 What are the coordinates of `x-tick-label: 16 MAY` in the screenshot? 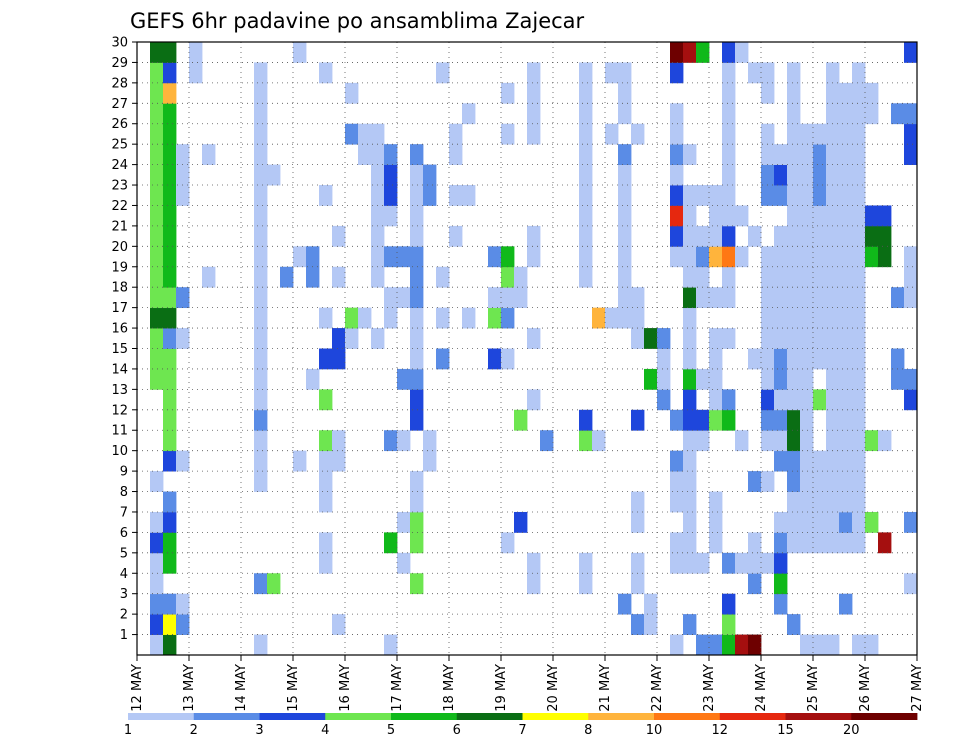 It's located at (345, 688).